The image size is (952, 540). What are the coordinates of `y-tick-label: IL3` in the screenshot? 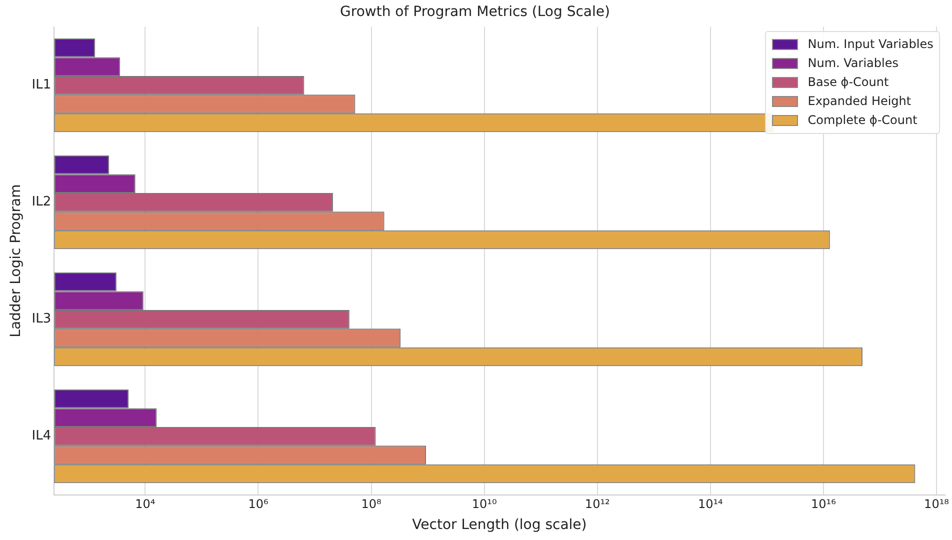 It's located at (42, 319).